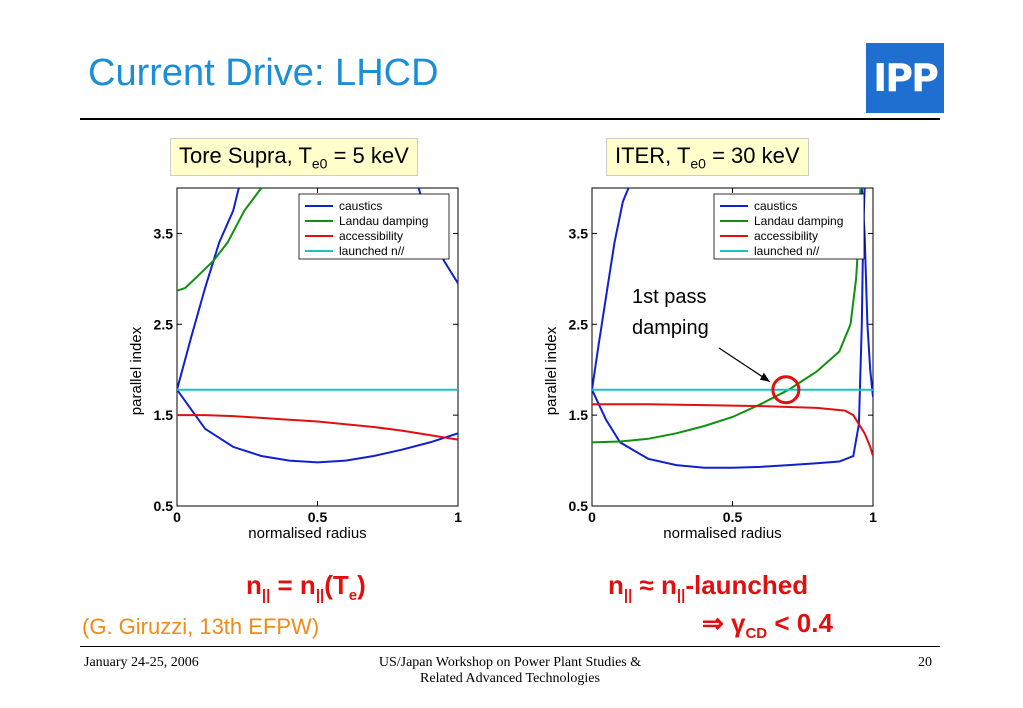 The width and height of the screenshot is (1023, 708). Describe the element at coordinates (510, 646) in the screenshot. I see `footer-divider` at that location.